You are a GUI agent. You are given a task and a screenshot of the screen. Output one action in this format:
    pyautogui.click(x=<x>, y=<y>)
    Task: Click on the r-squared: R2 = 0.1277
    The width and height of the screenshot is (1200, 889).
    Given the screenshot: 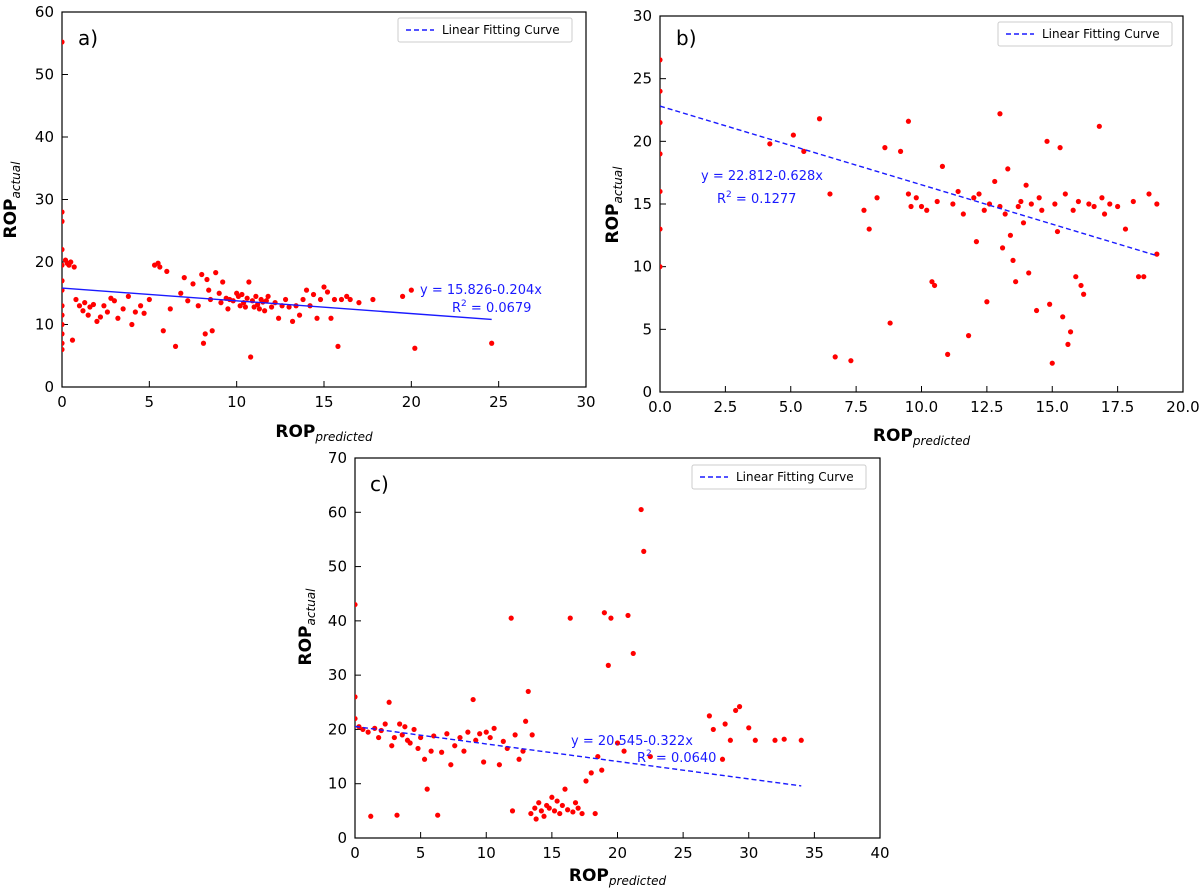 What is the action you would take?
    pyautogui.click(x=756, y=198)
    